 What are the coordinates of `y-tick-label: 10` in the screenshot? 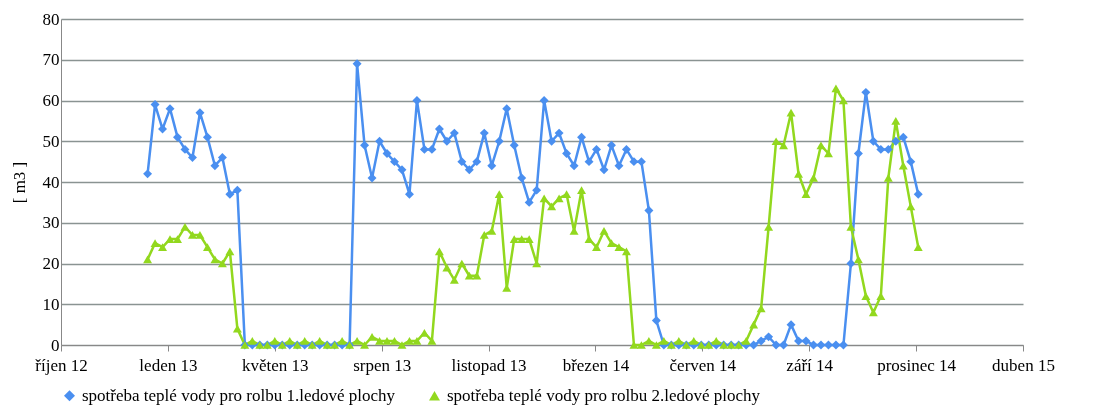 It's located at (51, 304).